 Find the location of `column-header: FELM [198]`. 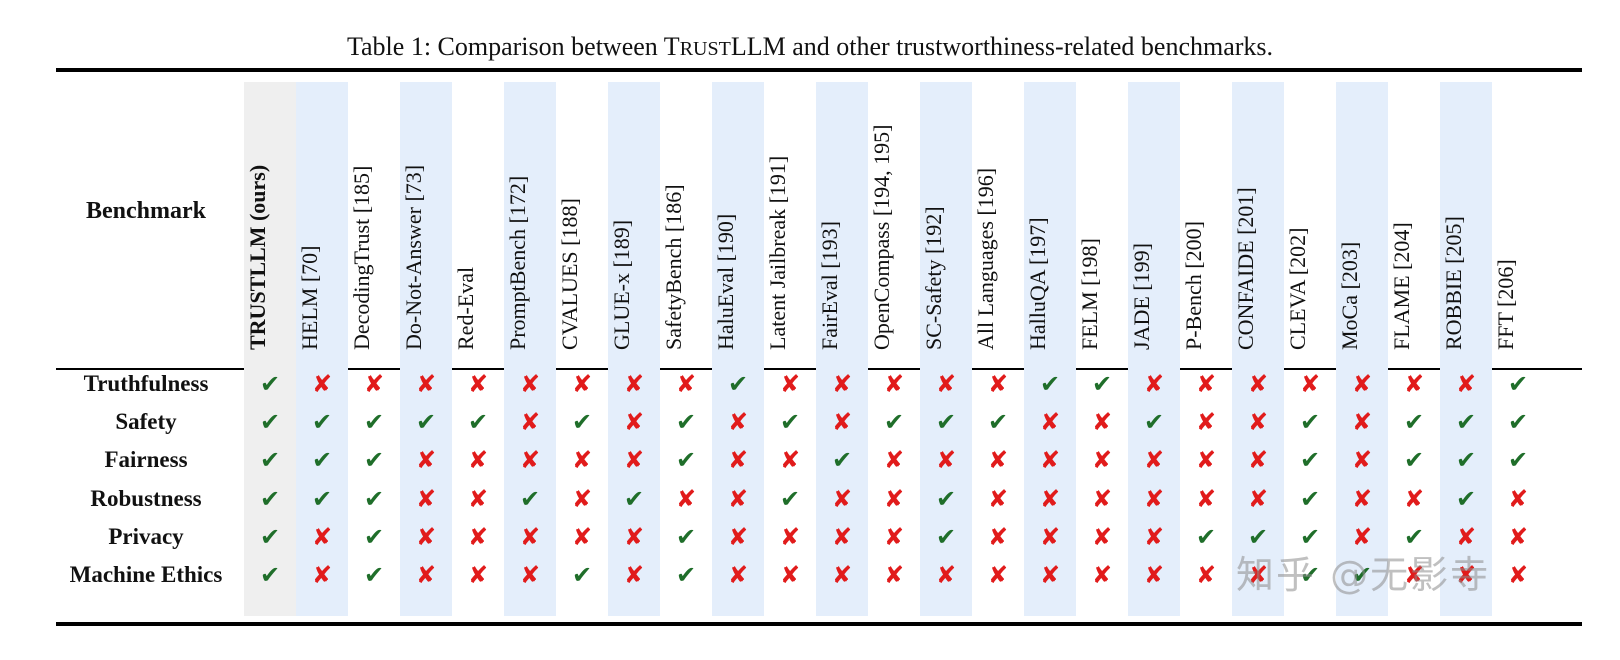

column-header: FELM [198] is located at coordinates (1102, 223).